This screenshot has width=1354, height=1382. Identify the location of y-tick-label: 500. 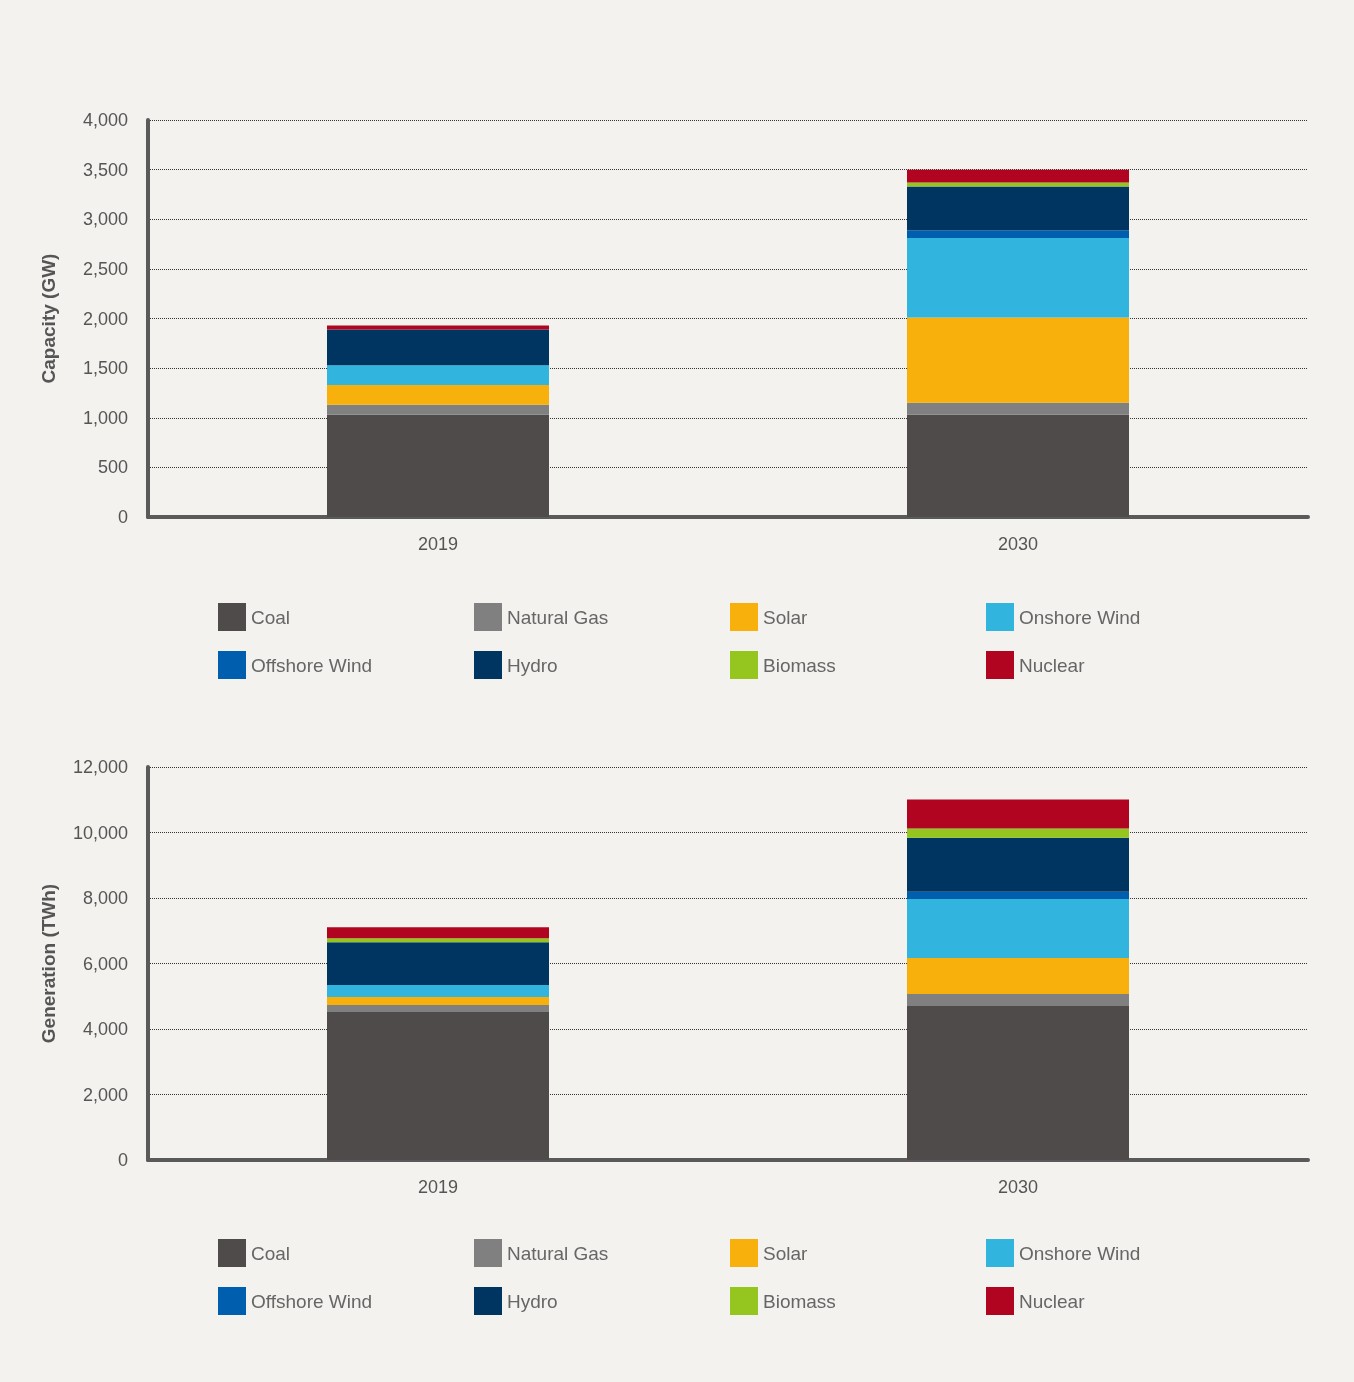
(112, 467).